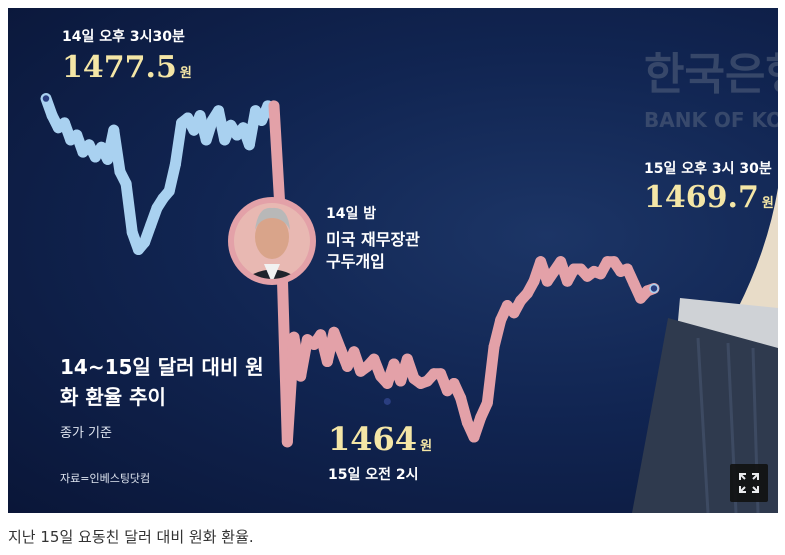  I want to click on end-time-label: 15일 오후 3시 30분, so click(708, 169).